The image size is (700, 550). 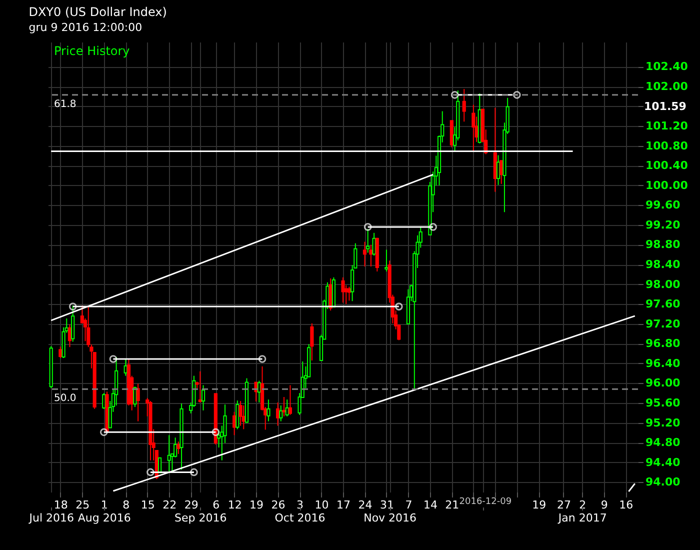 I want to click on y-tick-label: 100.80, so click(x=667, y=145).